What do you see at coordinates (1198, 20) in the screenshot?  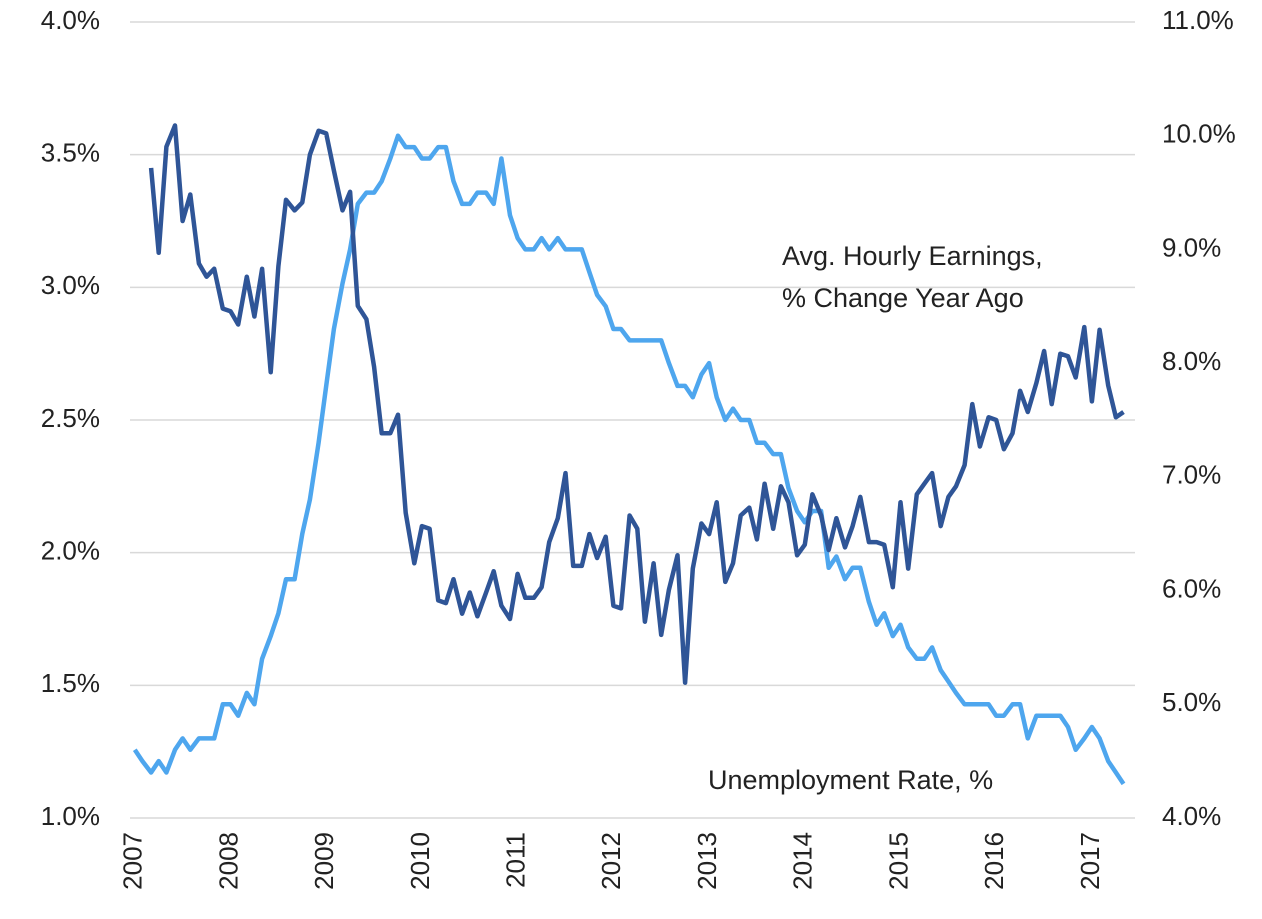 I see `y2-tick-label: 11.0%` at bounding box center [1198, 20].